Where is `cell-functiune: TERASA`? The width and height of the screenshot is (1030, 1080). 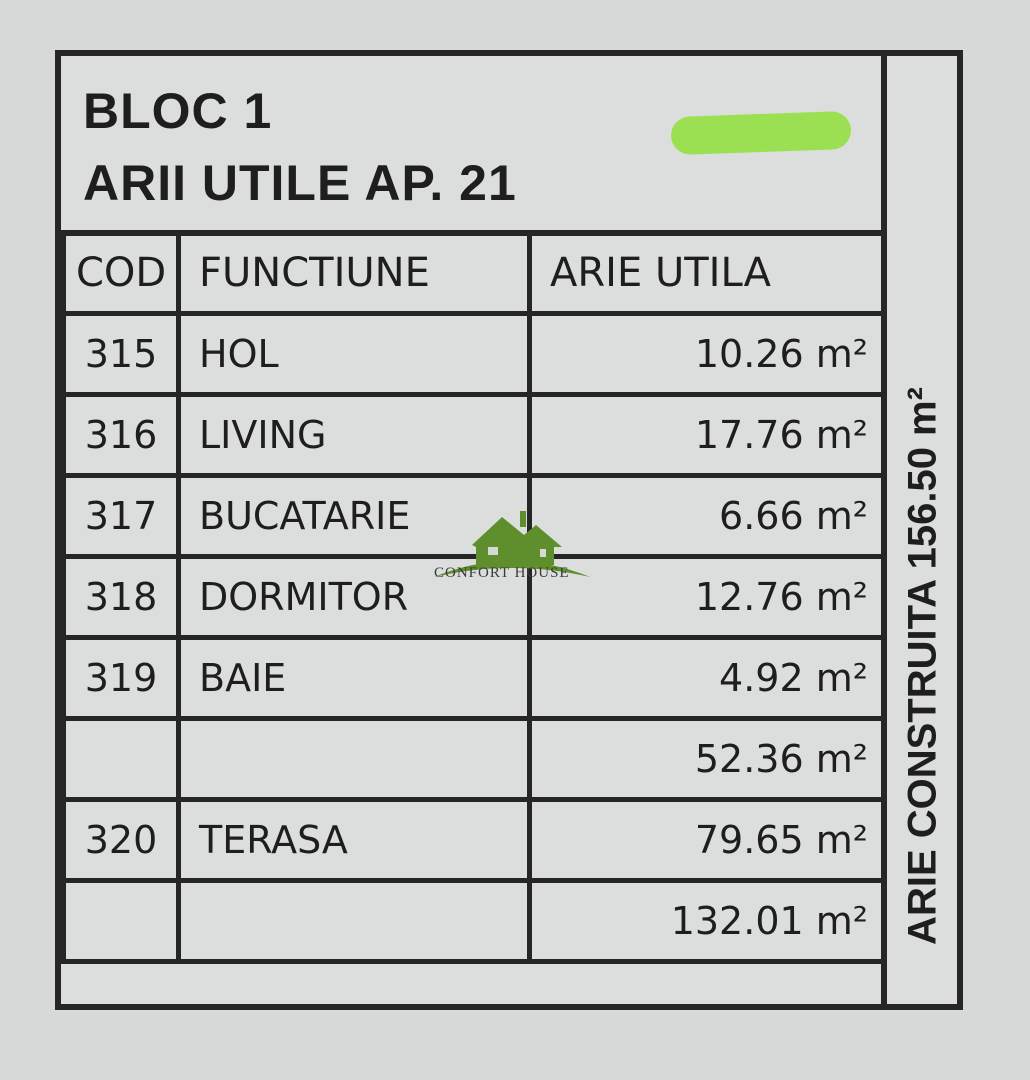 cell-functiune: TERASA is located at coordinates (354, 840).